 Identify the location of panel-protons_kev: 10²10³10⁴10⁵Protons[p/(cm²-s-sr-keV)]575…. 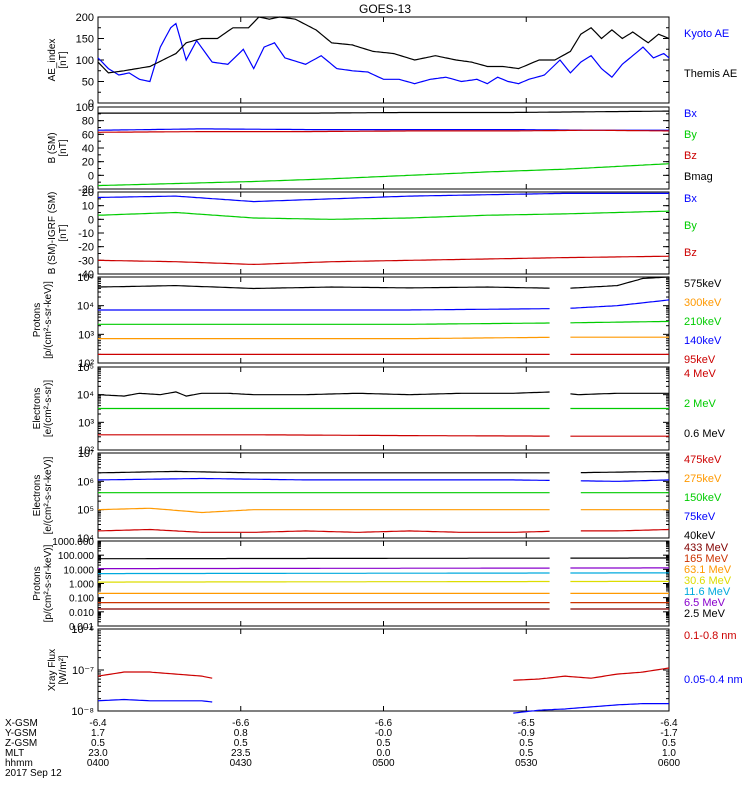
(377, 321).